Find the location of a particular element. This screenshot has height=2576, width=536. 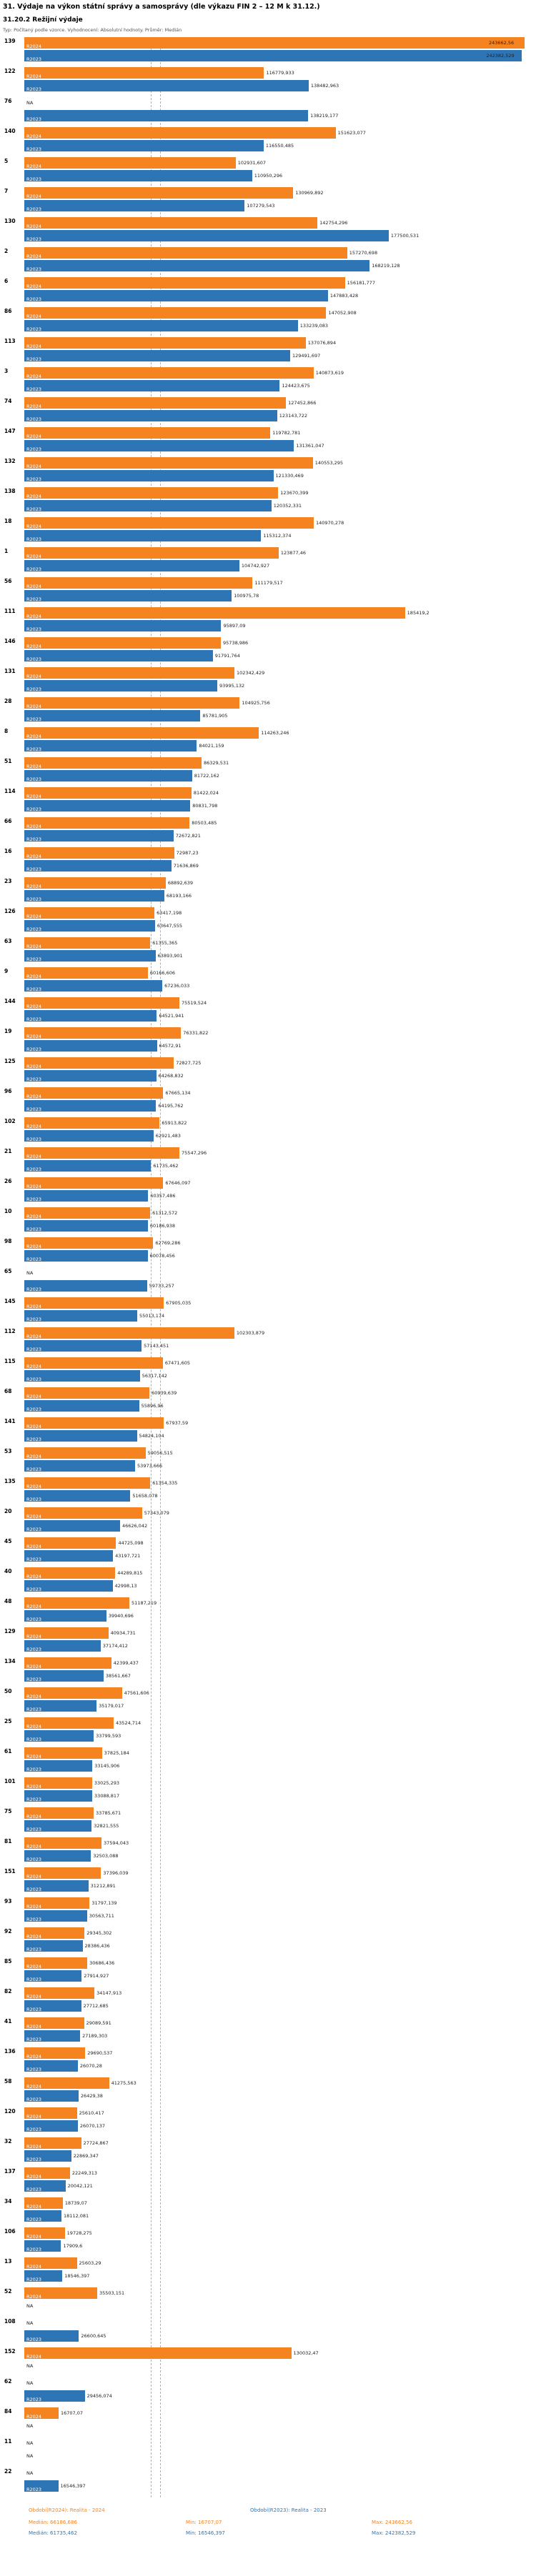

bar-track-r2023: R2023 168219,128 is located at coordinates (280, 265).